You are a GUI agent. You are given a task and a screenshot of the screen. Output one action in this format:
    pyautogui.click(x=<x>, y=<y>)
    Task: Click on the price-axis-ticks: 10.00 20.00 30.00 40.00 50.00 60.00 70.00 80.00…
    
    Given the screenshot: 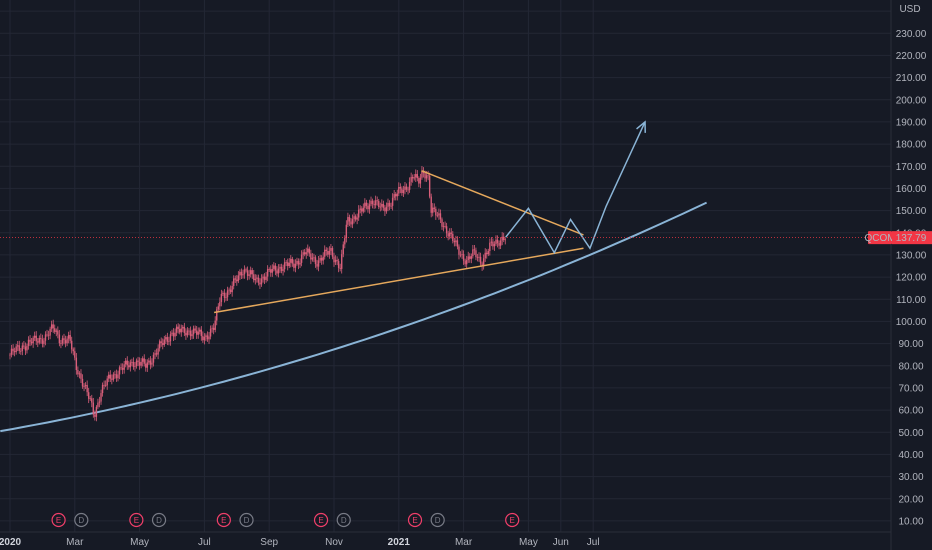 What is the action you would take?
    pyautogui.click(x=911, y=278)
    